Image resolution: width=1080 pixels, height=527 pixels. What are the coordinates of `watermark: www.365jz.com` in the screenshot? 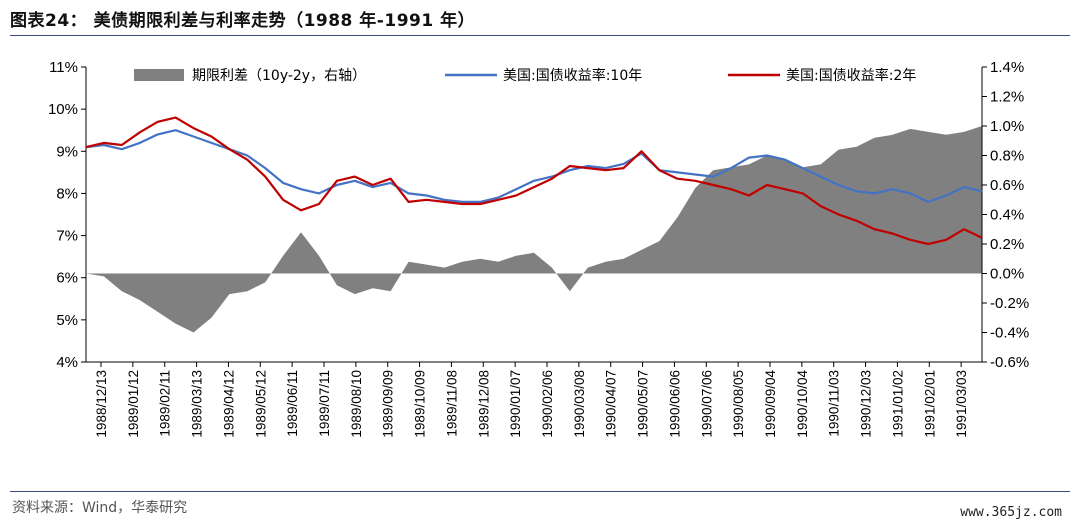 It's located at (1011, 512).